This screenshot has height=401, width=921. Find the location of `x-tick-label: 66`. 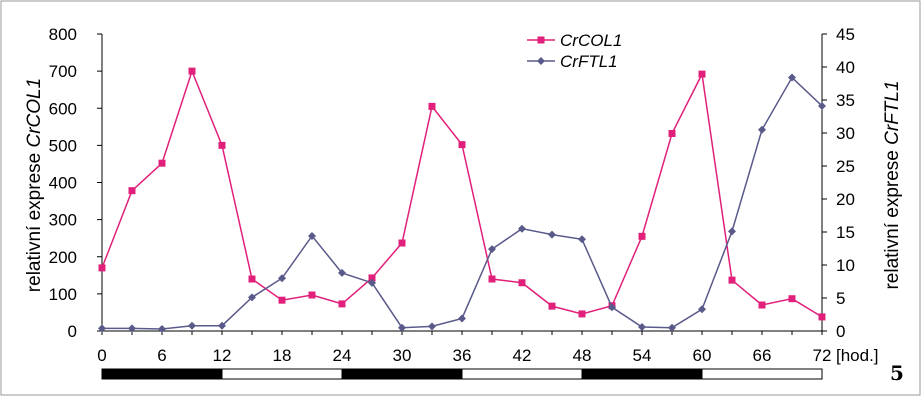

x-tick-label: 66 is located at coordinates (762, 355).